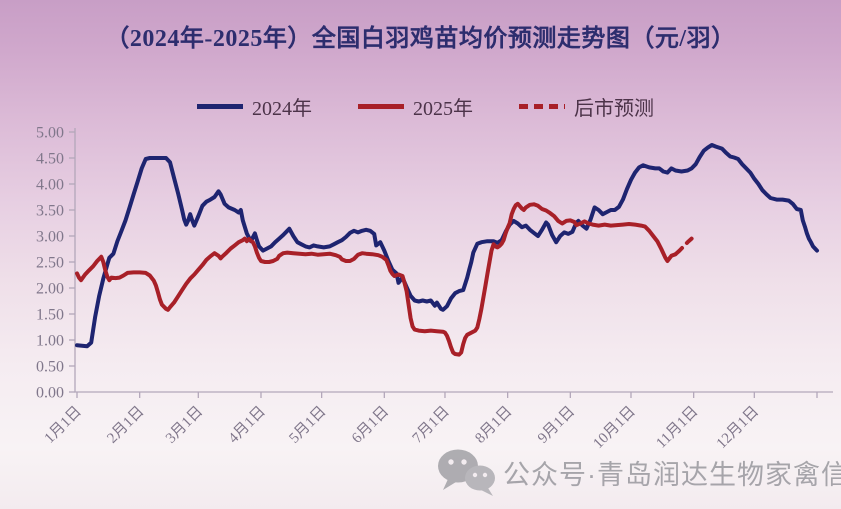  I want to click on x-axis-tick-label: 12月1日, so click(738, 428).